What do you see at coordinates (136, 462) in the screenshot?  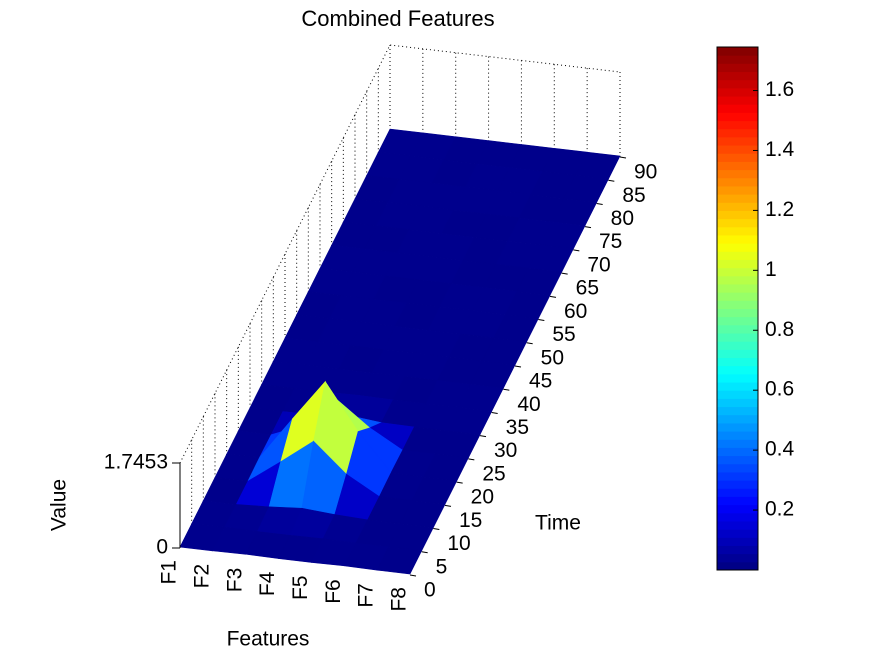 I see `z-tick-label: 1.7453` at bounding box center [136, 462].